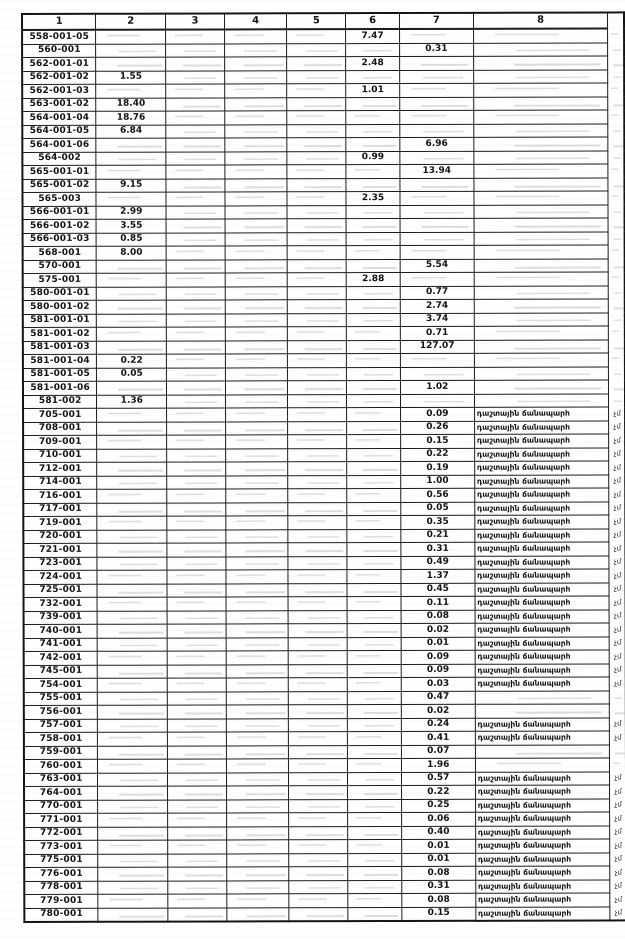 This screenshot has height=940, width=625. Describe the element at coordinates (437, 319) in the screenshot. I see `value-cell: 3.74` at that location.